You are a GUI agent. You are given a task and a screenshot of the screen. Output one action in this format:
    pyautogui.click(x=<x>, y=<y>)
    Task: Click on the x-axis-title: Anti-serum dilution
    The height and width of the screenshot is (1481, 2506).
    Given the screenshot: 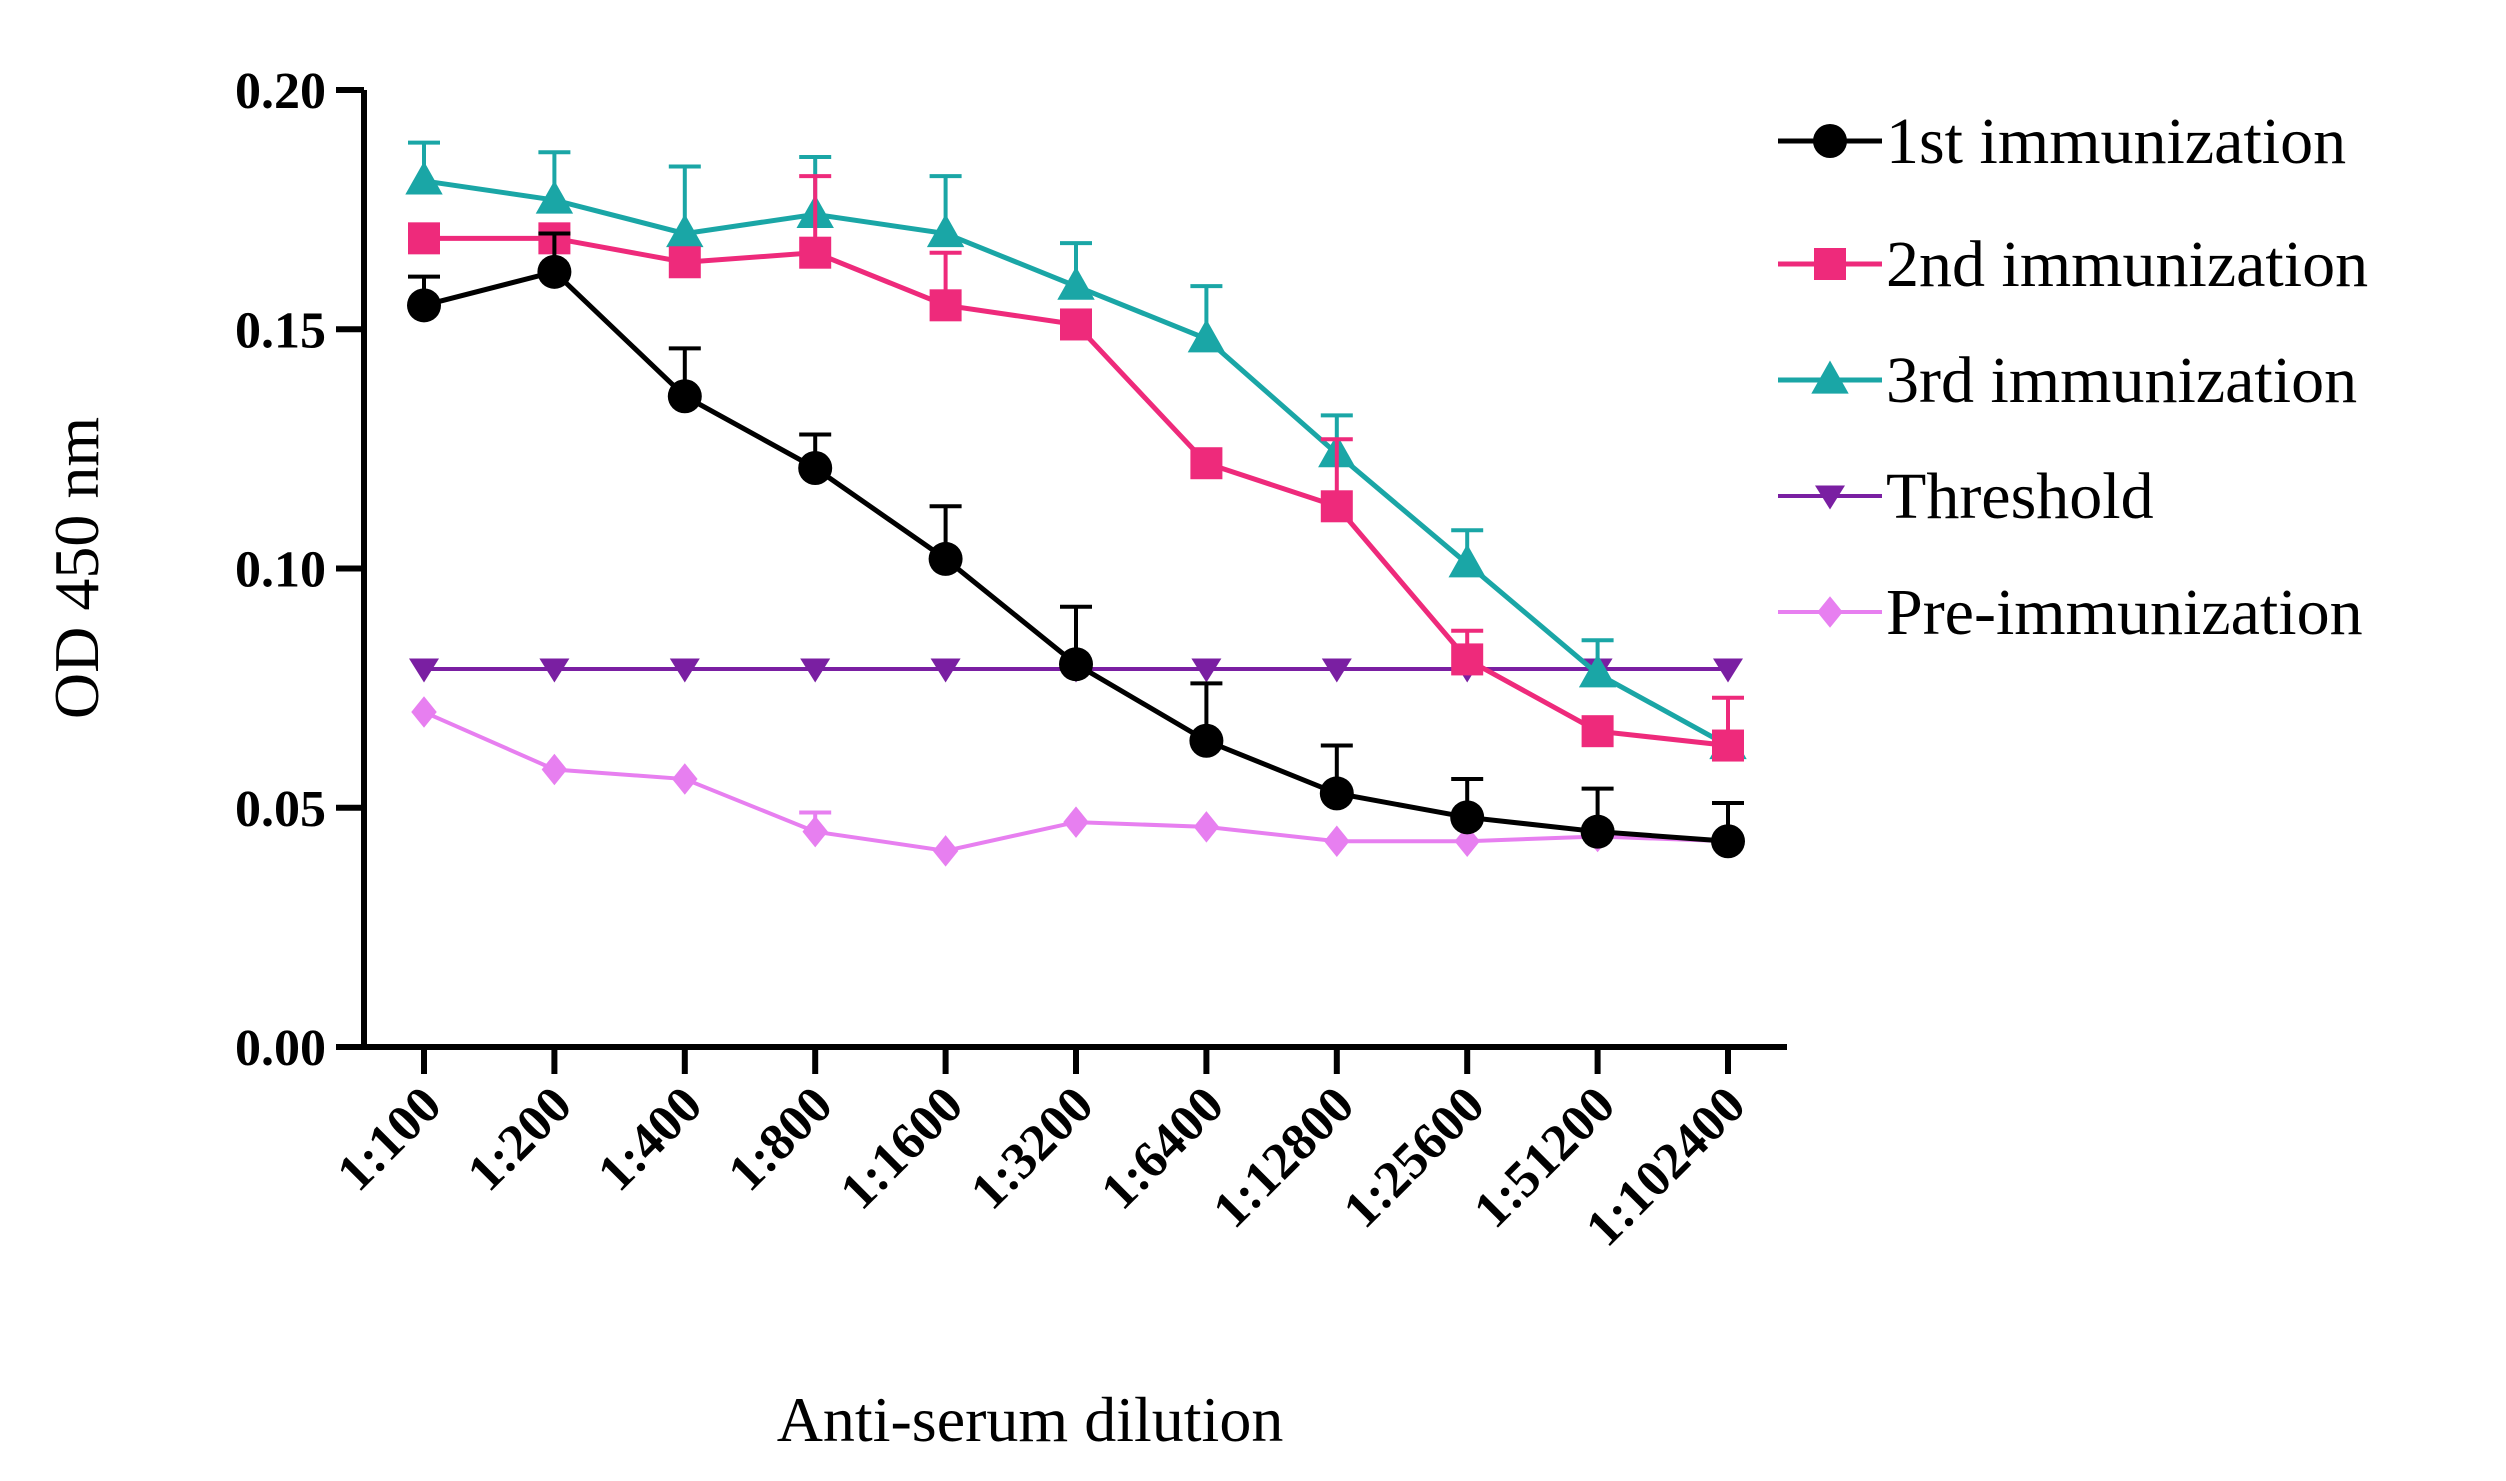 What is the action you would take?
    pyautogui.click(x=1030, y=1419)
    